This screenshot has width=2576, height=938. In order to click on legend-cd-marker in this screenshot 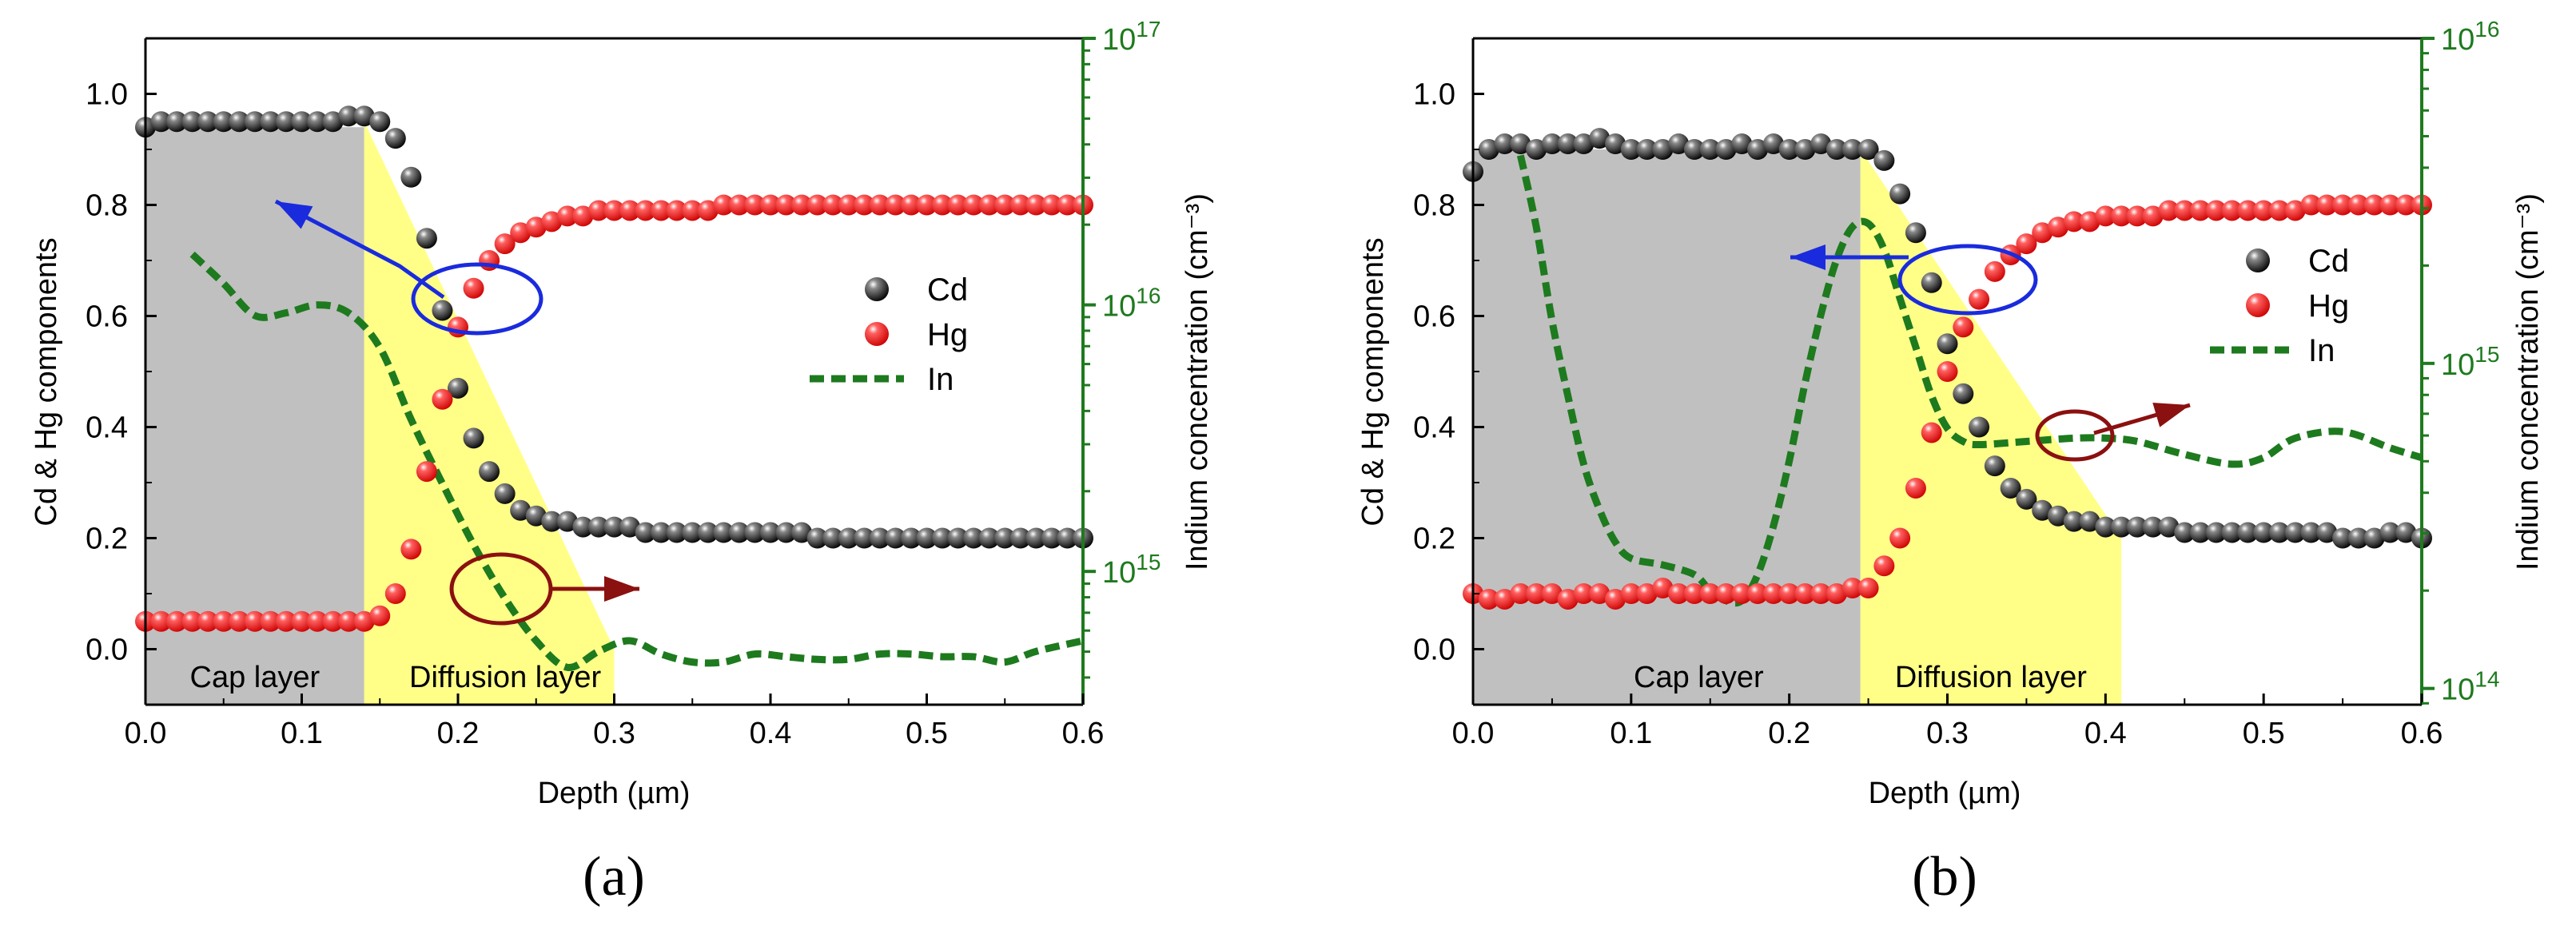, I will do `click(877, 289)`.